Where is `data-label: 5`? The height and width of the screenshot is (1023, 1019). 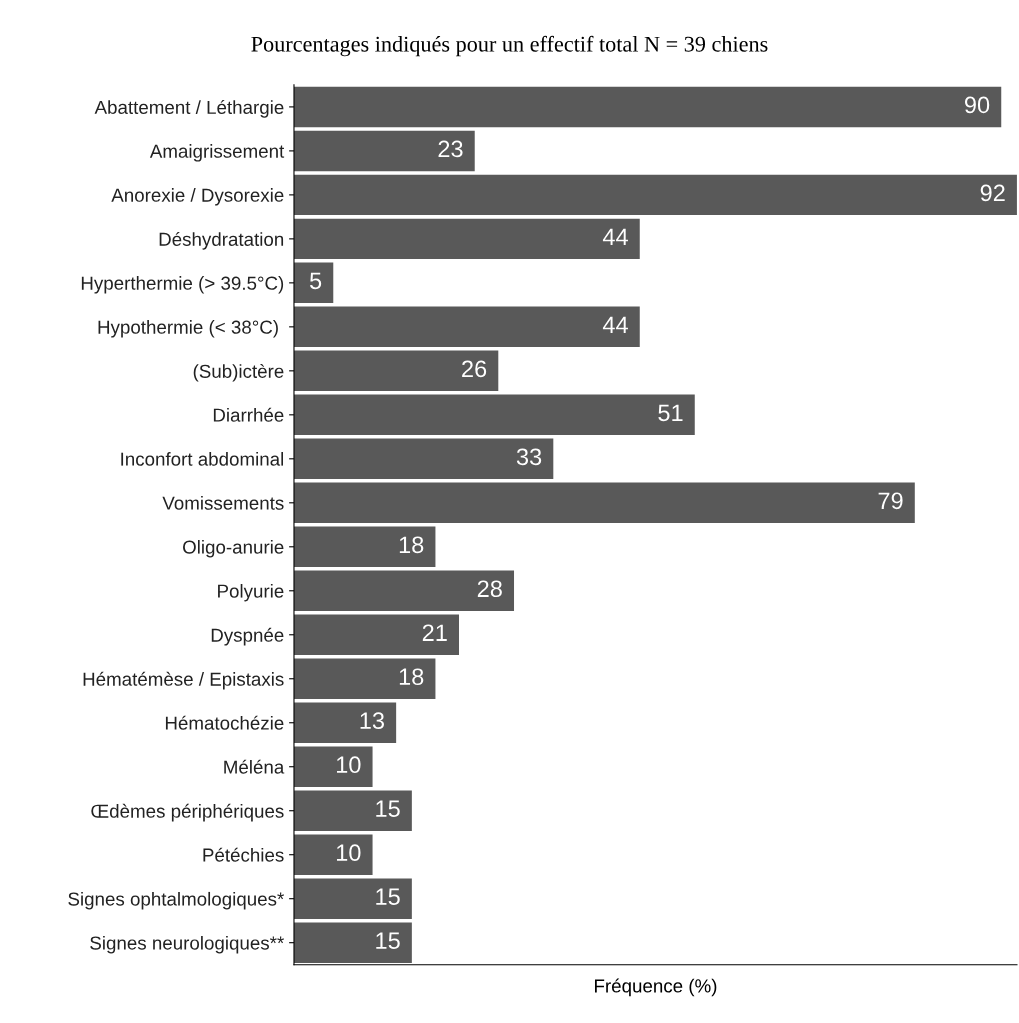 data-label: 5 is located at coordinates (315, 281).